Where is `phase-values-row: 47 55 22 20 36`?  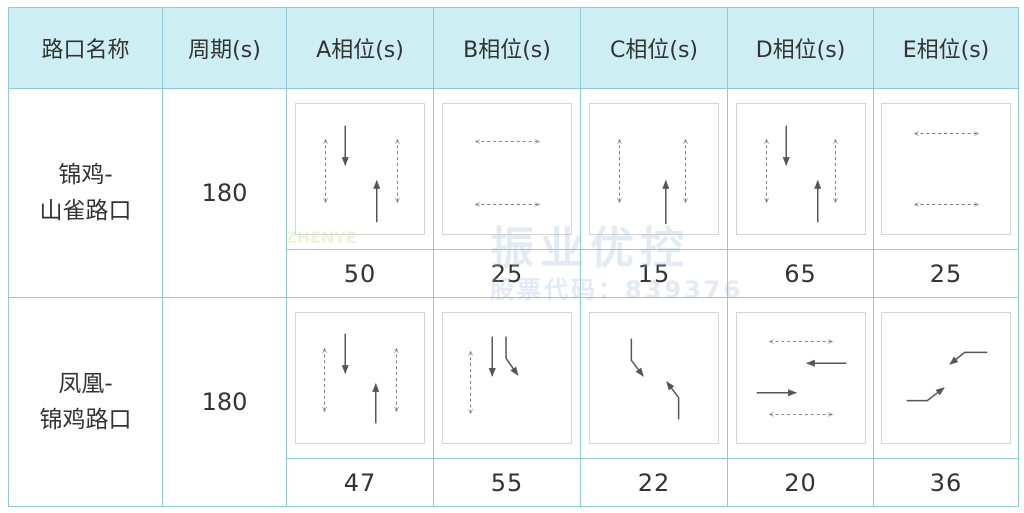 phase-values-row: 47 55 22 20 36 is located at coordinates (514, 482).